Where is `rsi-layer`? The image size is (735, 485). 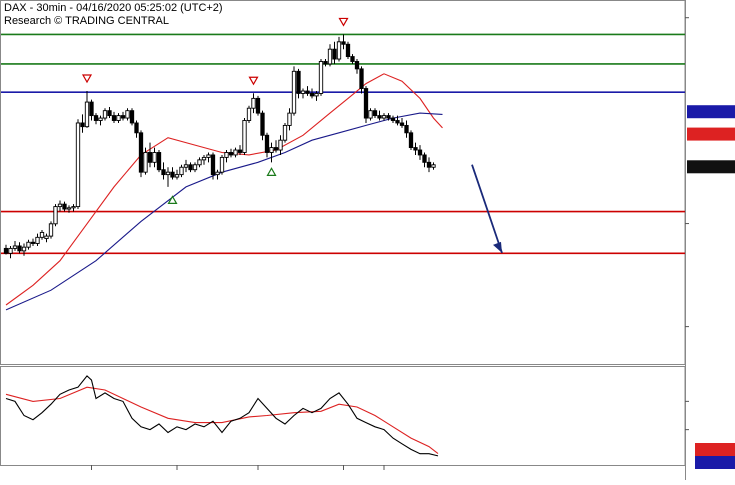
rsi-layer is located at coordinates (222, 416).